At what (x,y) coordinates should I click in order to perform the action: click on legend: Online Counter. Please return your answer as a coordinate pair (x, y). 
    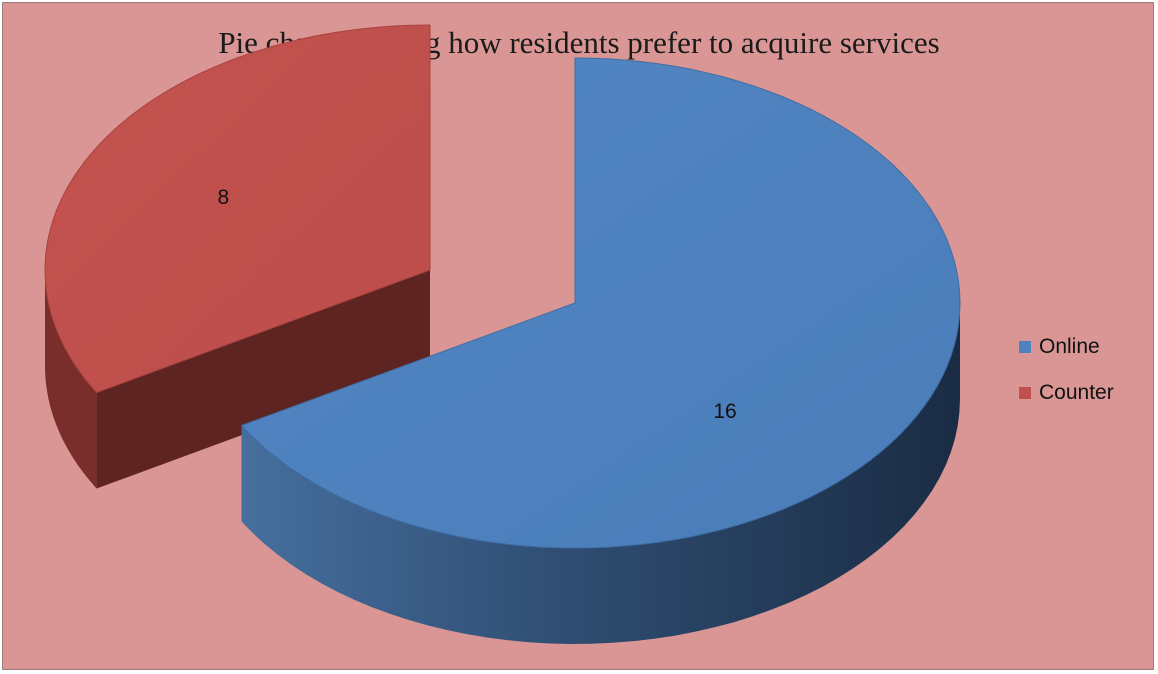
    Looking at the image, I should click on (1066, 379).